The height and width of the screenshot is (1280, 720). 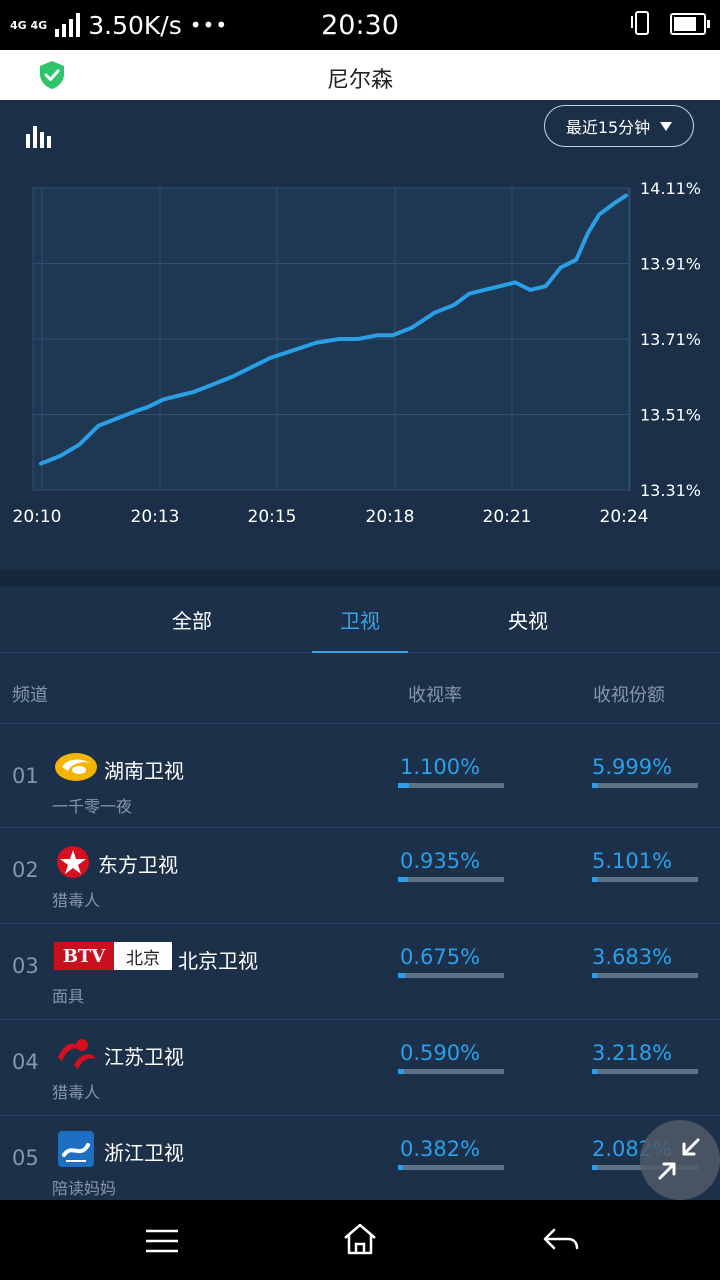 What do you see at coordinates (84, 1188) in the screenshot?
I see `program-name: 陪读妈妈` at bounding box center [84, 1188].